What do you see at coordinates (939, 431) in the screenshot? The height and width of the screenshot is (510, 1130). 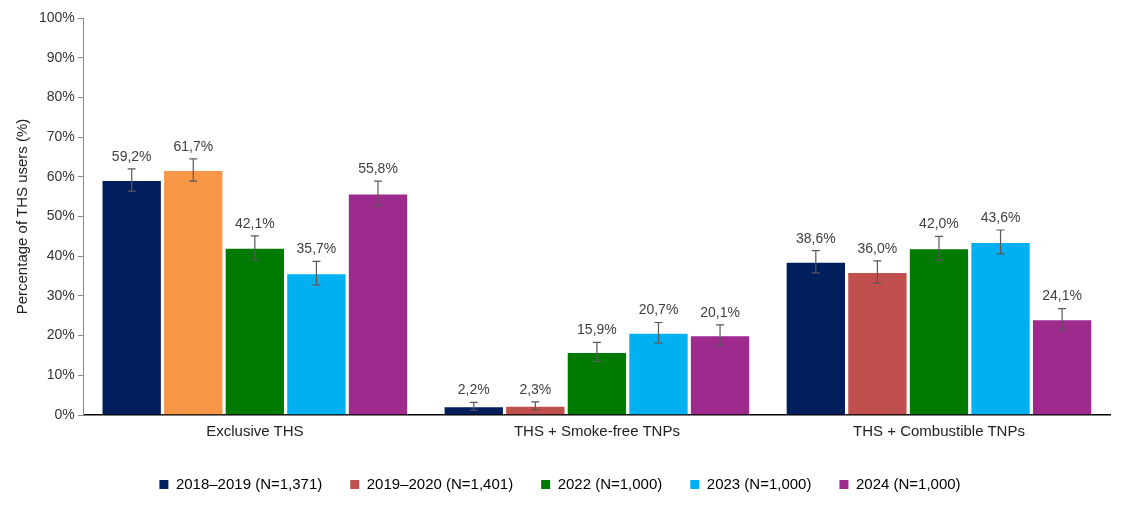 I see `x-tick-label: THS + Combustible TNPs` at bounding box center [939, 431].